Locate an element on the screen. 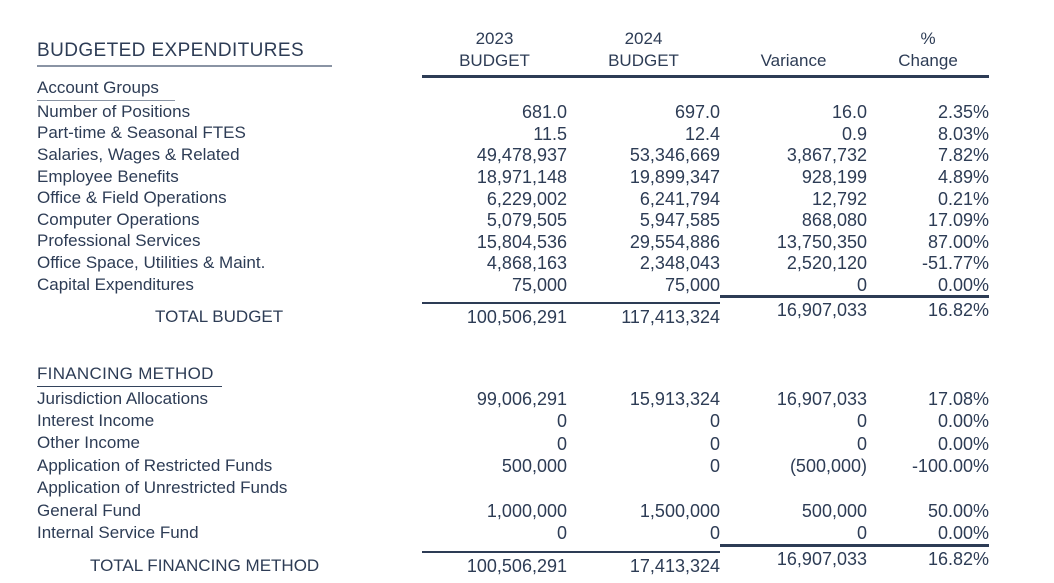 Image resolution: width=1054 pixels, height=583 pixels. column-header-2023-year: 2023 is located at coordinates (494, 38).